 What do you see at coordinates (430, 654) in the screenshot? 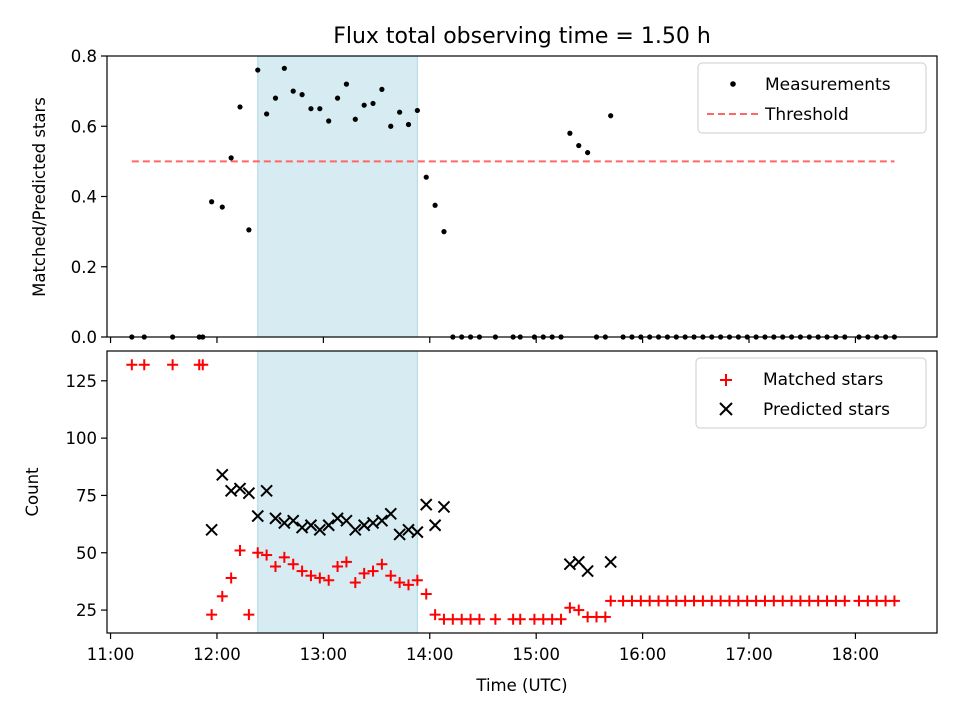
I see `x-tick-label: 14:00` at bounding box center [430, 654].